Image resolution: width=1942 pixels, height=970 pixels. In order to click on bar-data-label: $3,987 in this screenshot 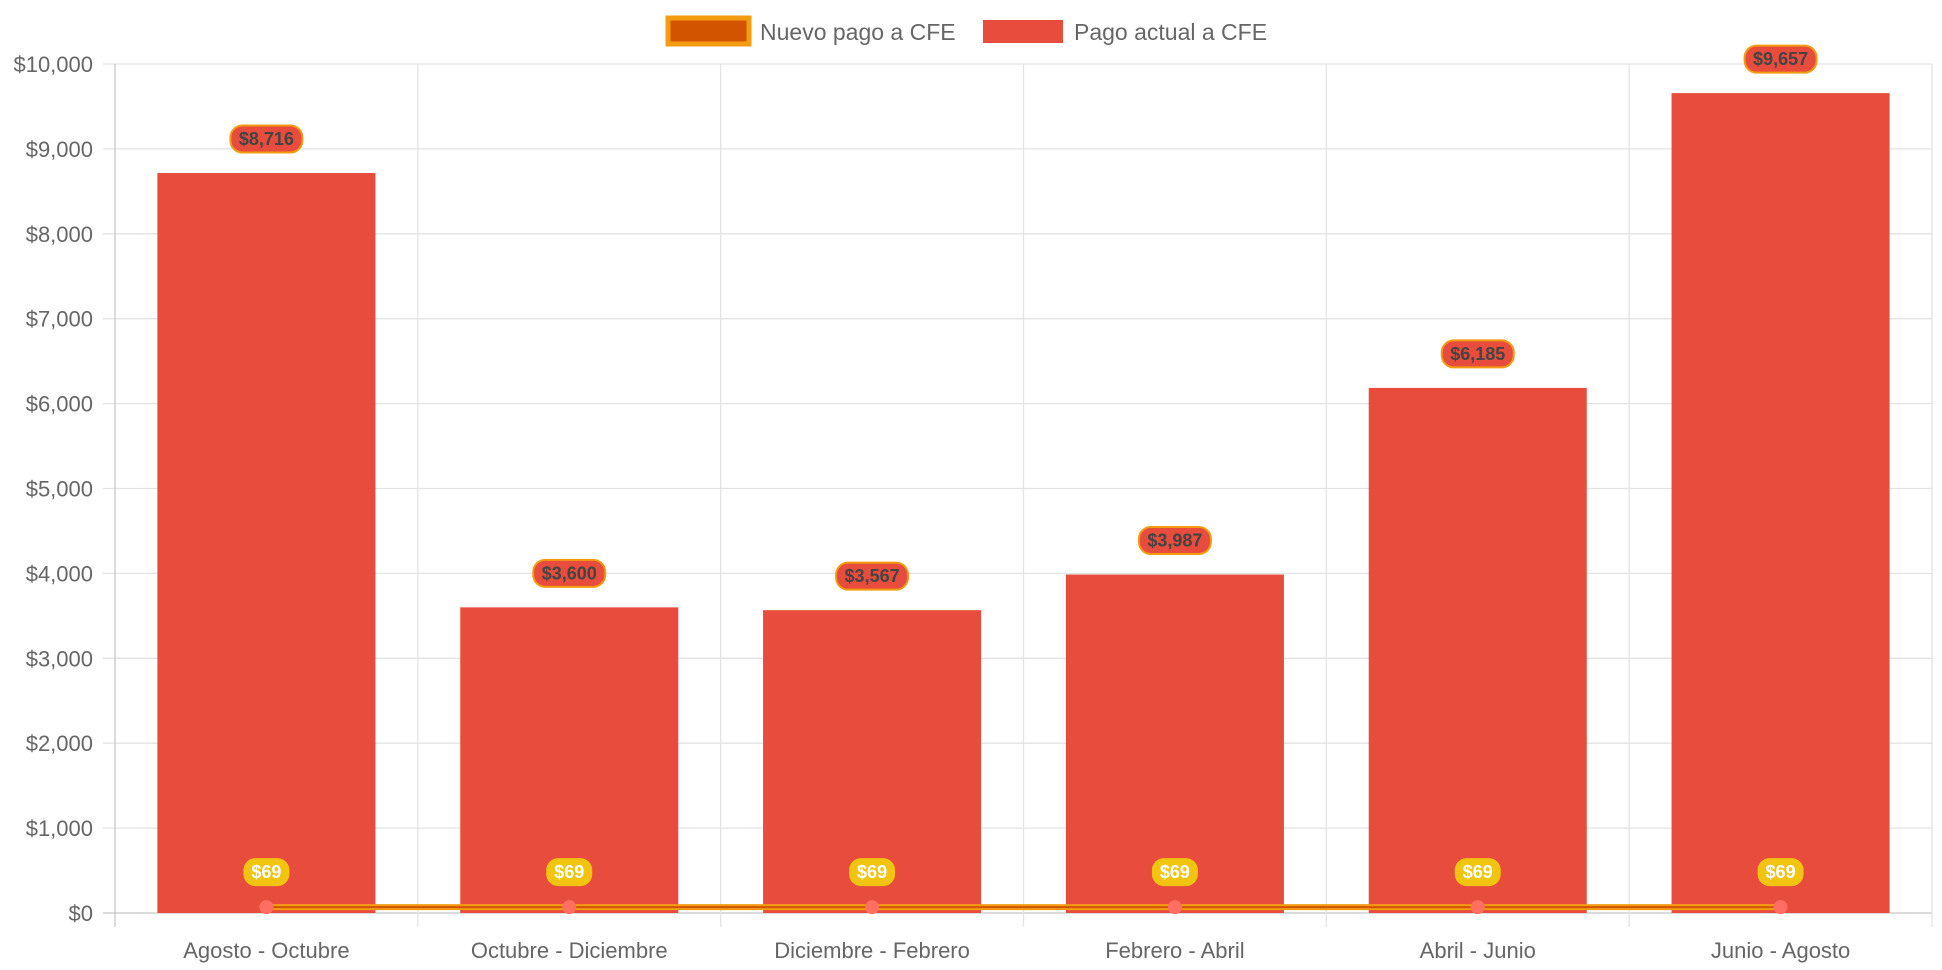, I will do `click(1174, 541)`.